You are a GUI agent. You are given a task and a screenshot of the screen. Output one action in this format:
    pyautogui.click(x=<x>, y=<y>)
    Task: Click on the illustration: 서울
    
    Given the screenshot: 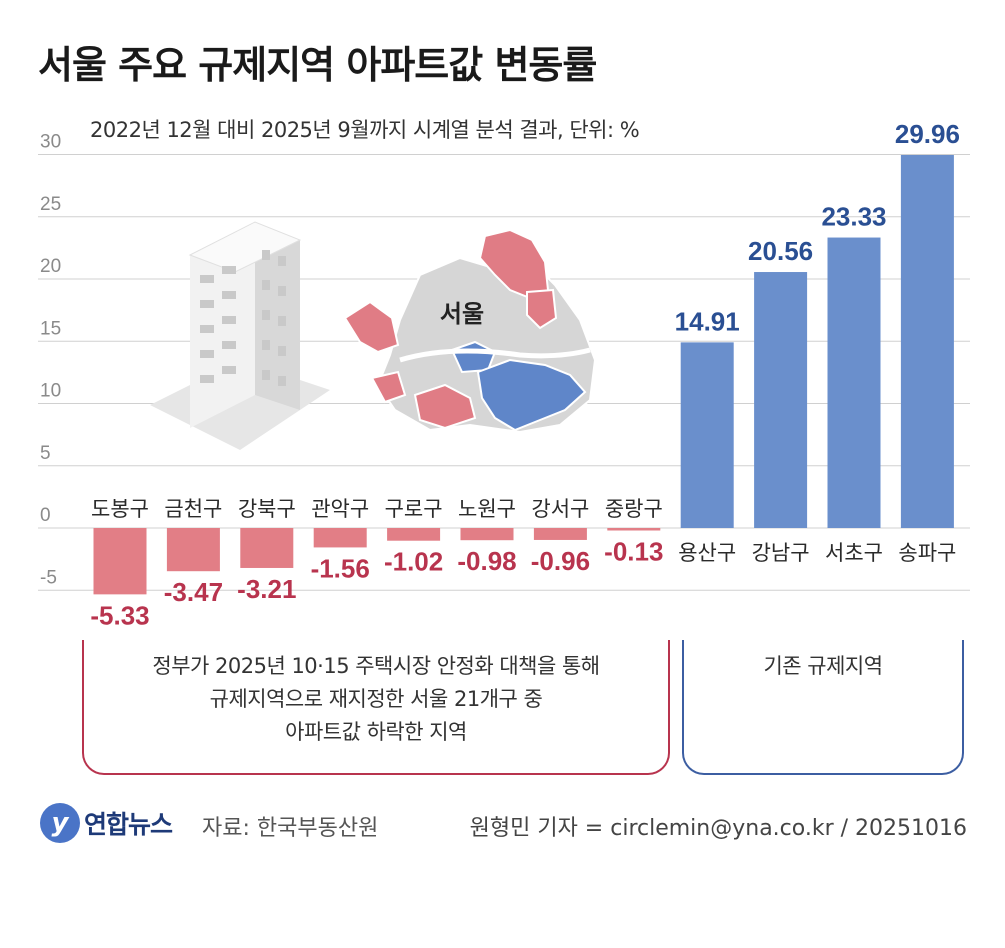 What is the action you would take?
    pyautogui.click(x=373, y=335)
    